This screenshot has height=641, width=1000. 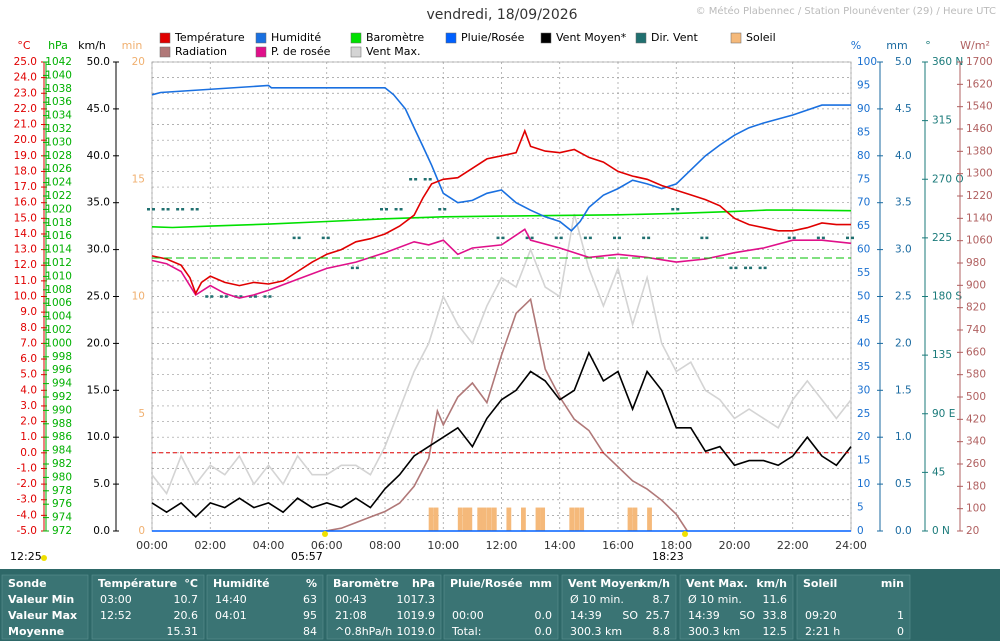 What do you see at coordinates (58, 223) in the screenshot?
I see `y-tick-label: 1018` at bounding box center [58, 223].